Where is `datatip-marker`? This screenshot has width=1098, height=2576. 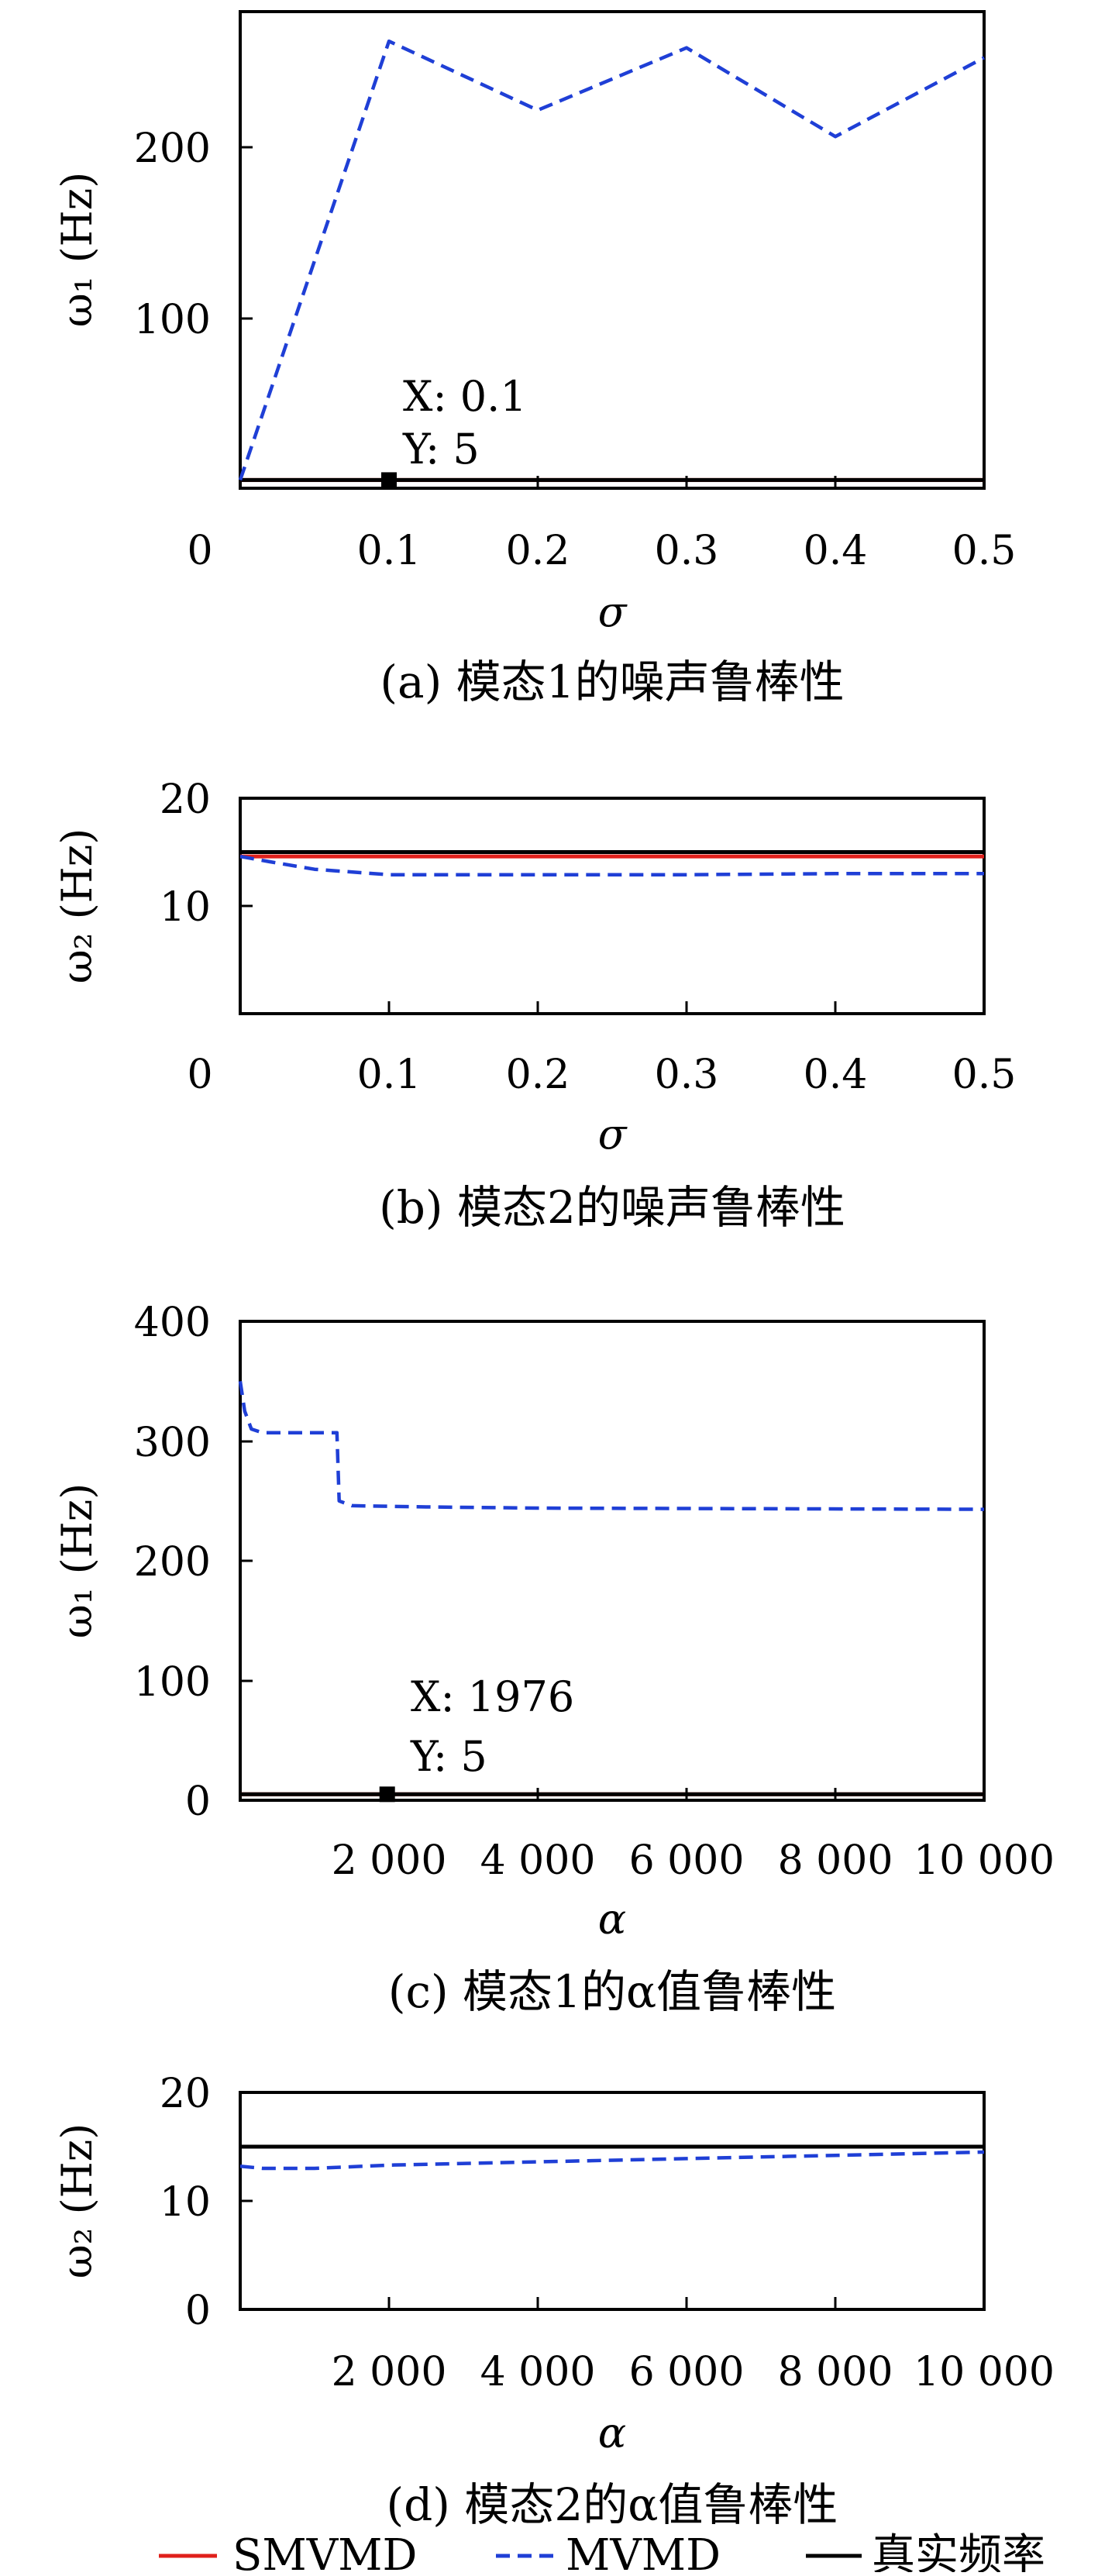 datatip-marker is located at coordinates (387, 1794).